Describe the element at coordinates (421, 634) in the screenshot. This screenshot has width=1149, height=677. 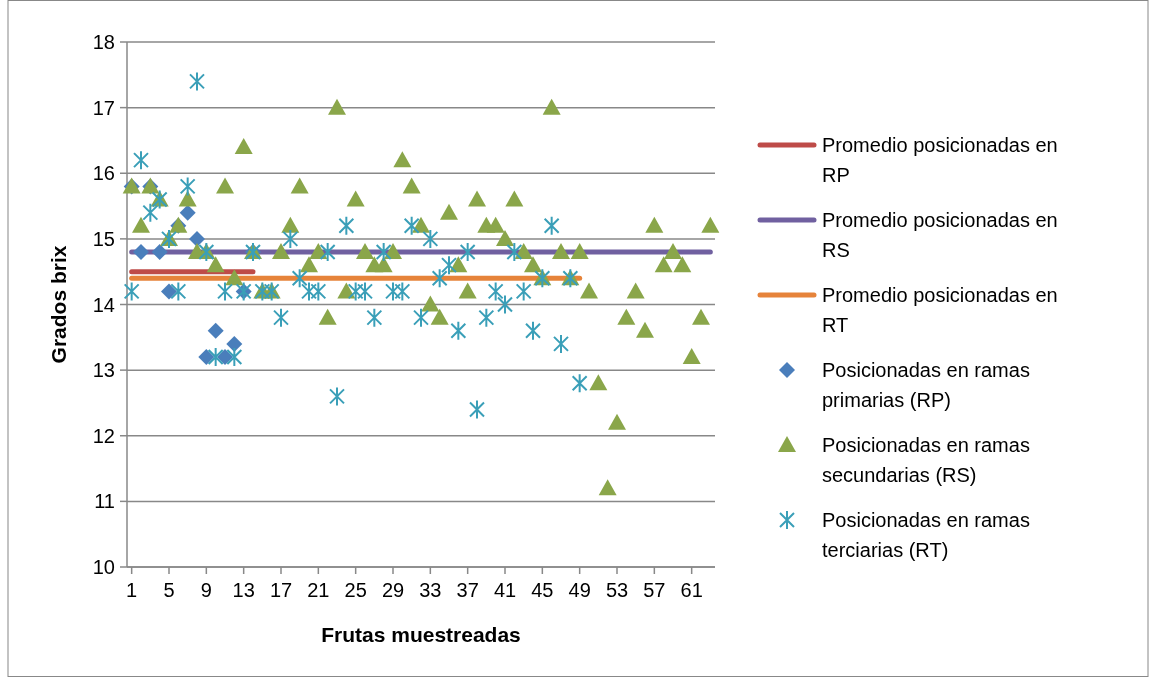
I see `x-axis-title: Frutas muestreadas` at that location.